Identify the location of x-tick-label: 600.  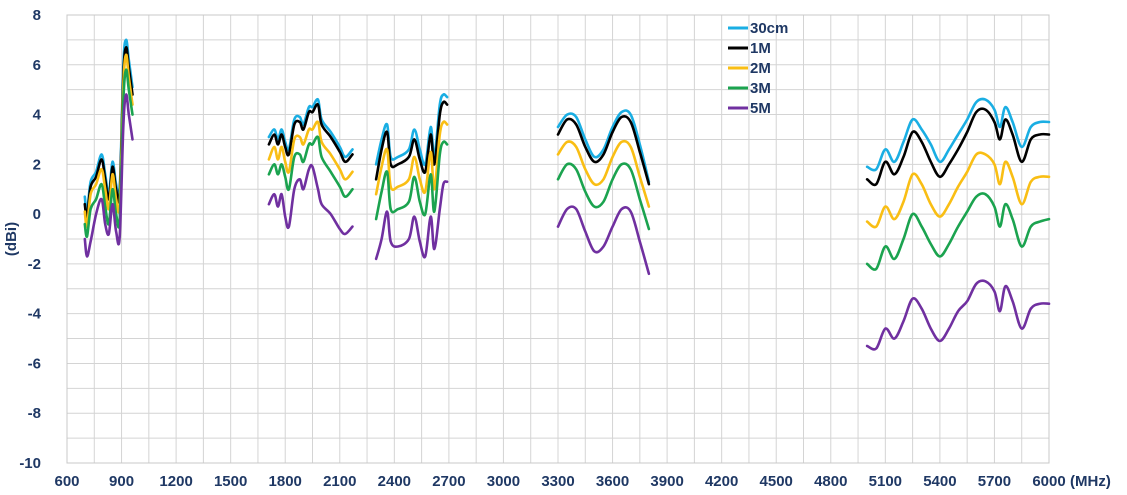
(66, 481).